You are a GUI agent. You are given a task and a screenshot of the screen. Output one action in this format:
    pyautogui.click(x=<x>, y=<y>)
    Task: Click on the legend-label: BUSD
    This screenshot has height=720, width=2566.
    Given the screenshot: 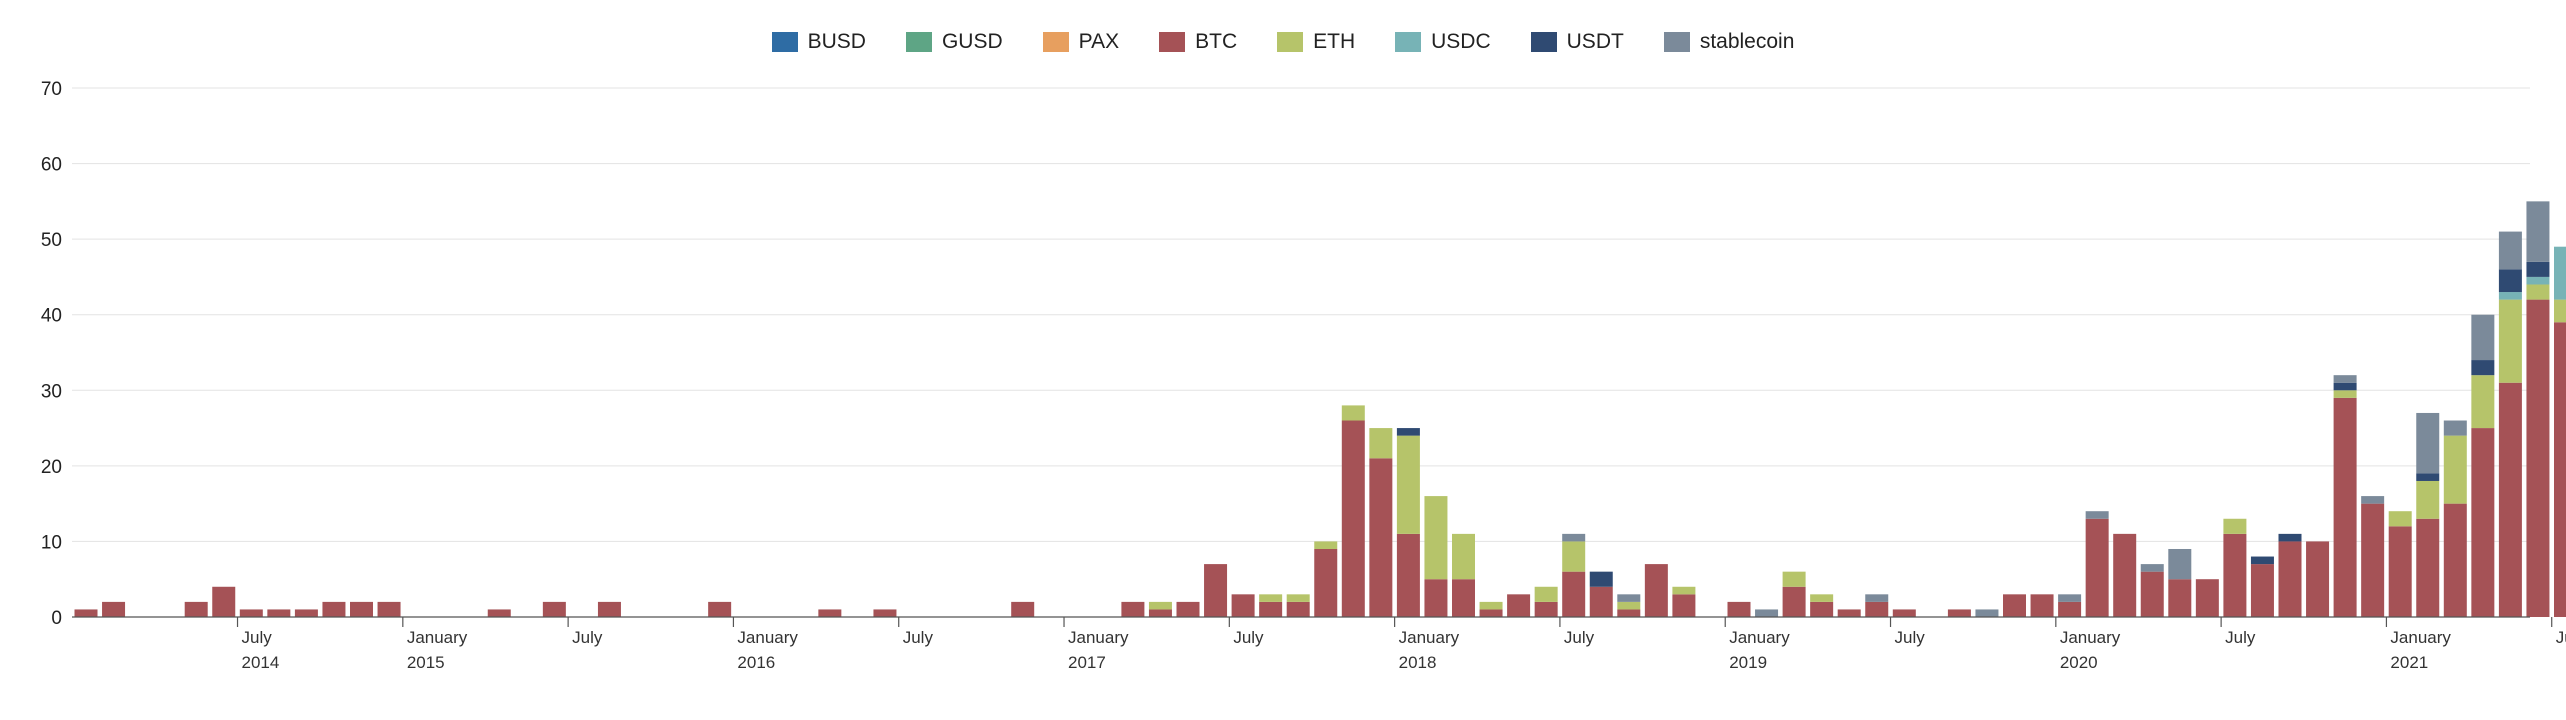 What is the action you would take?
    pyautogui.click(x=836, y=41)
    